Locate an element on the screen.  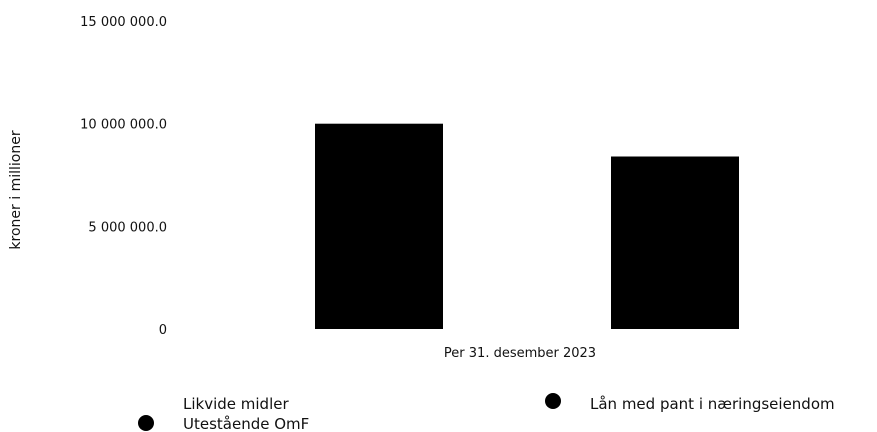
legend-marker-lan-med-pant is located at coordinates (553, 401).